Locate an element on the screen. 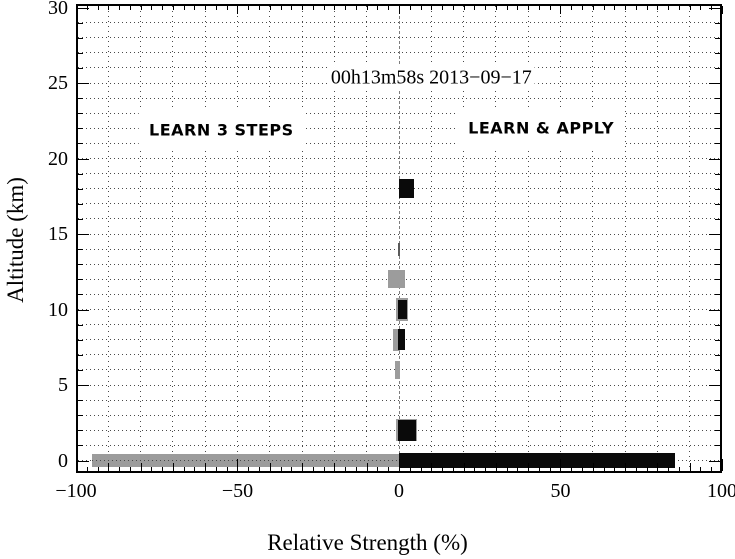 This screenshot has height=559, width=735. x-tick-label: −100 is located at coordinates (76, 491).